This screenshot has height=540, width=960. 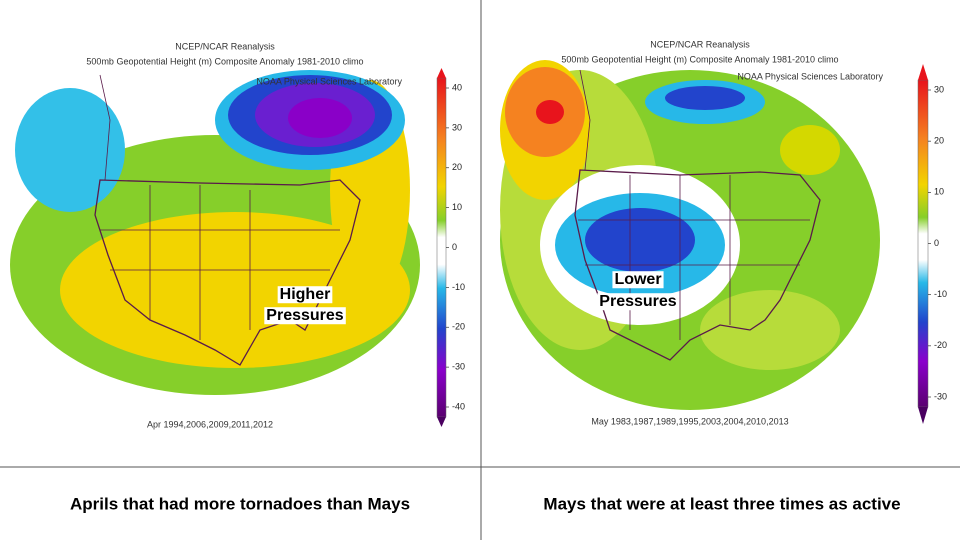 What do you see at coordinates (458, 406) in the screenshot?
I see `colorbar-label: -40` at bounding box center [458, 406].